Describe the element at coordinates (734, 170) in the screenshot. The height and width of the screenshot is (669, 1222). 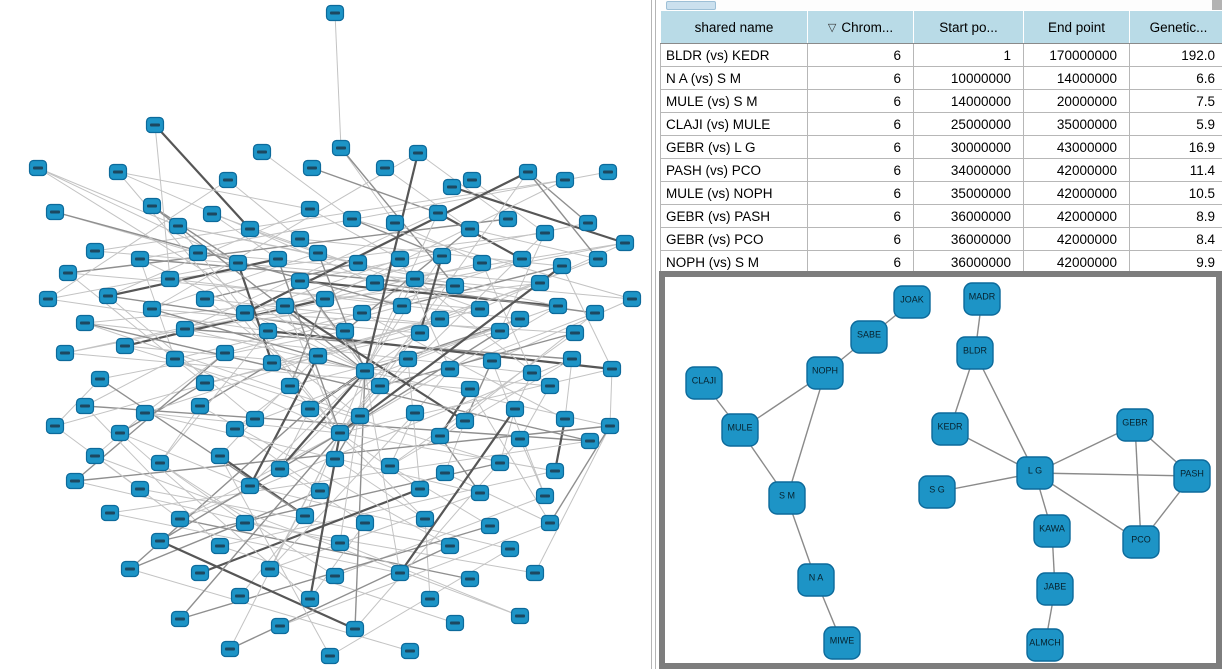
I see `cell-shared-name: PASH (vs) PCO` at that location.